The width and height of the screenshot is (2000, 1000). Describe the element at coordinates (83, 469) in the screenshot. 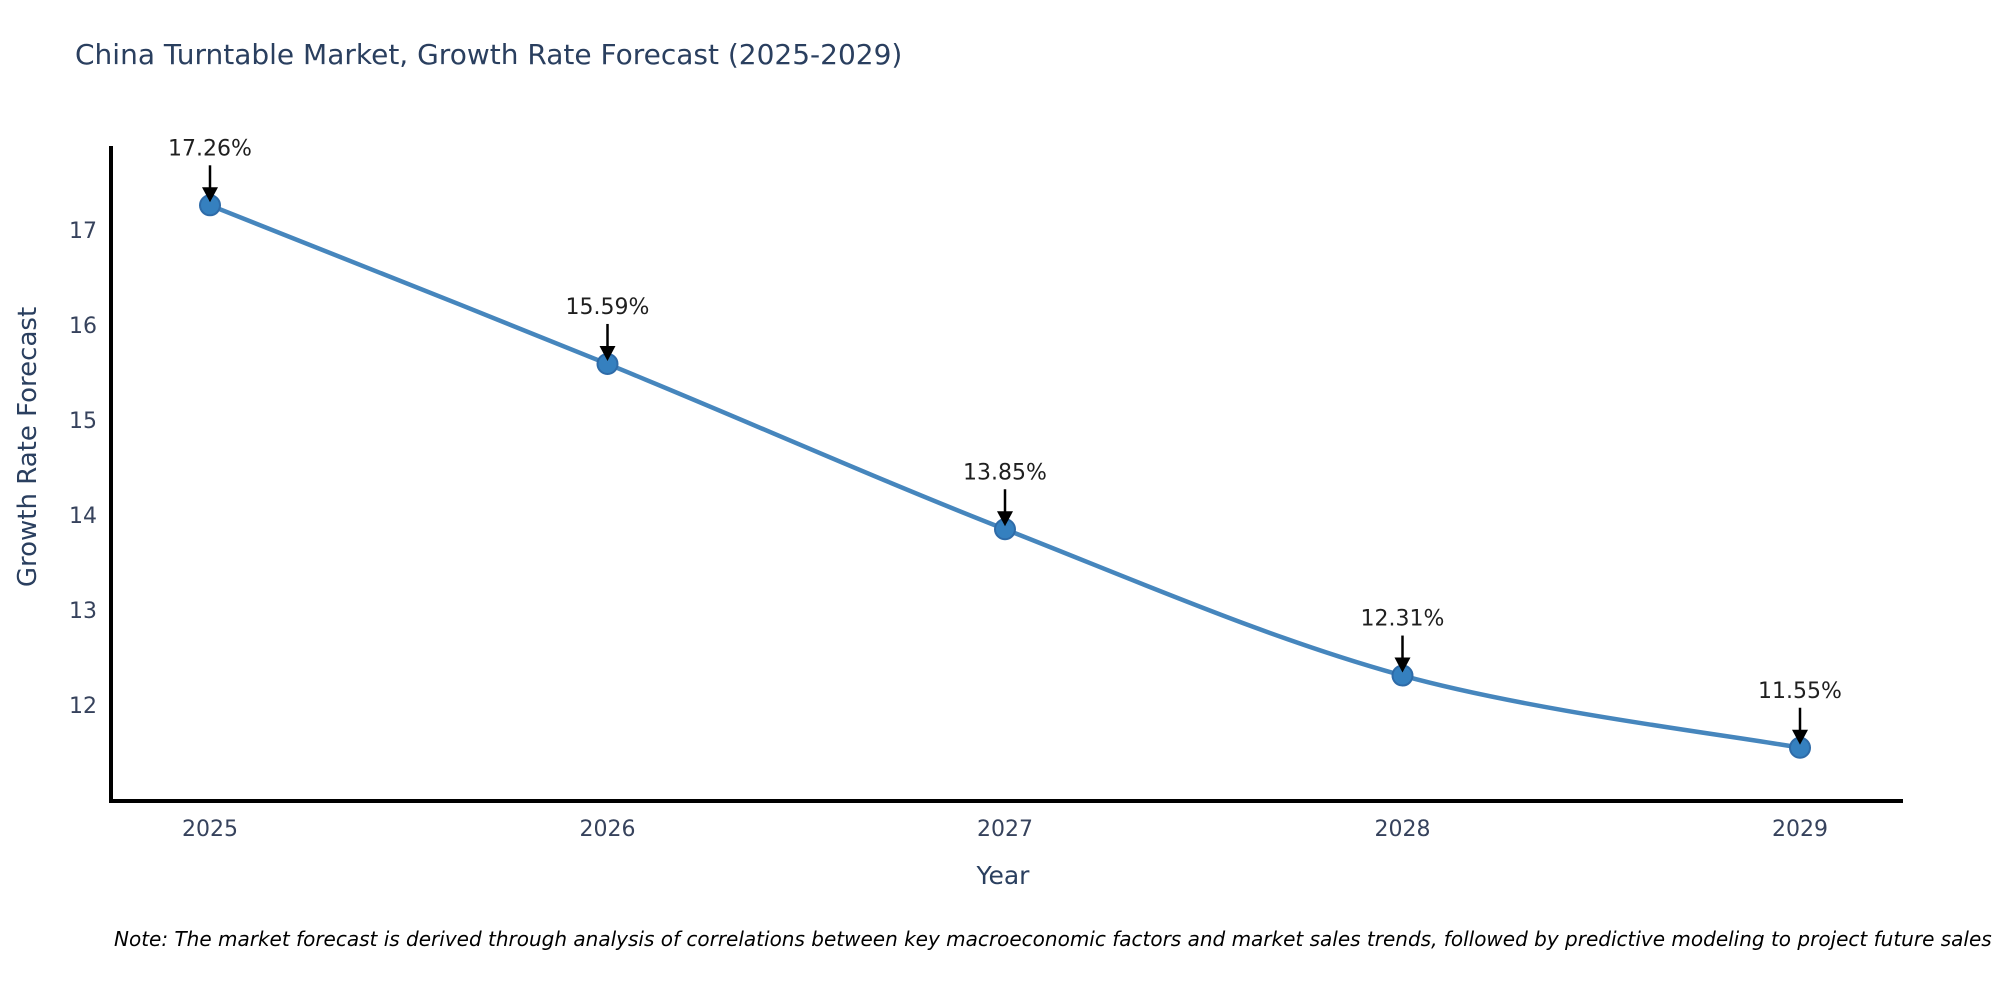

I see `y-axis-tick-labels: 12 13 14 15 16 17` at that location.